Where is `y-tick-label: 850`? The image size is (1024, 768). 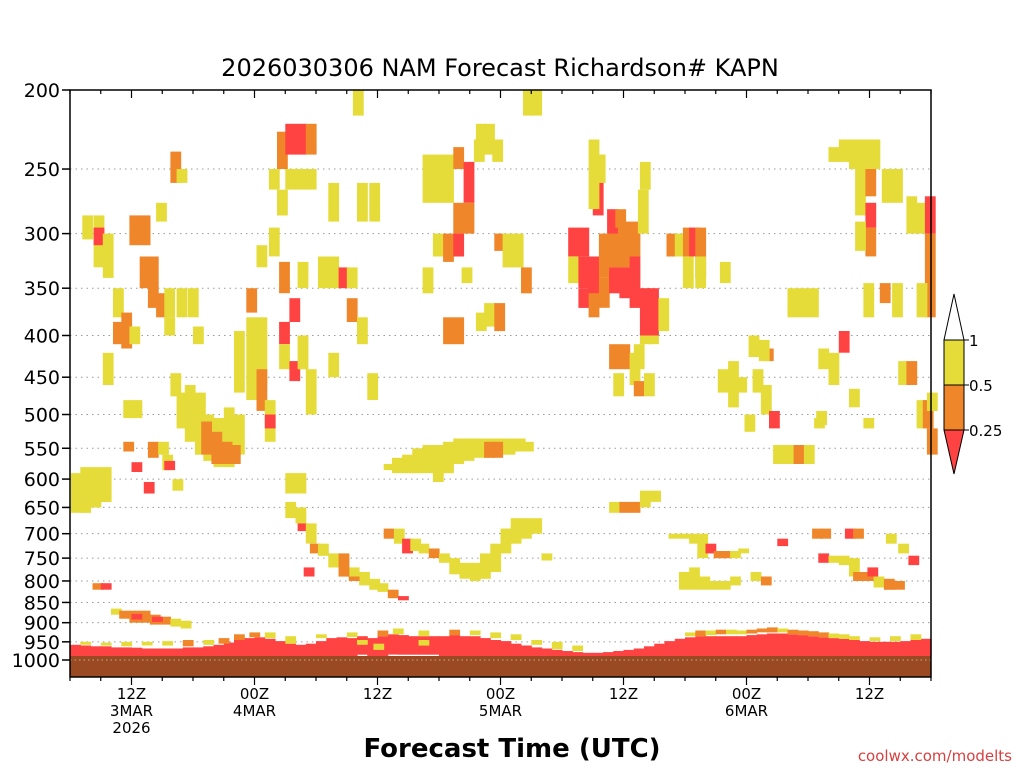
y-tick-label: 850 is located at coordinates (42, 603).